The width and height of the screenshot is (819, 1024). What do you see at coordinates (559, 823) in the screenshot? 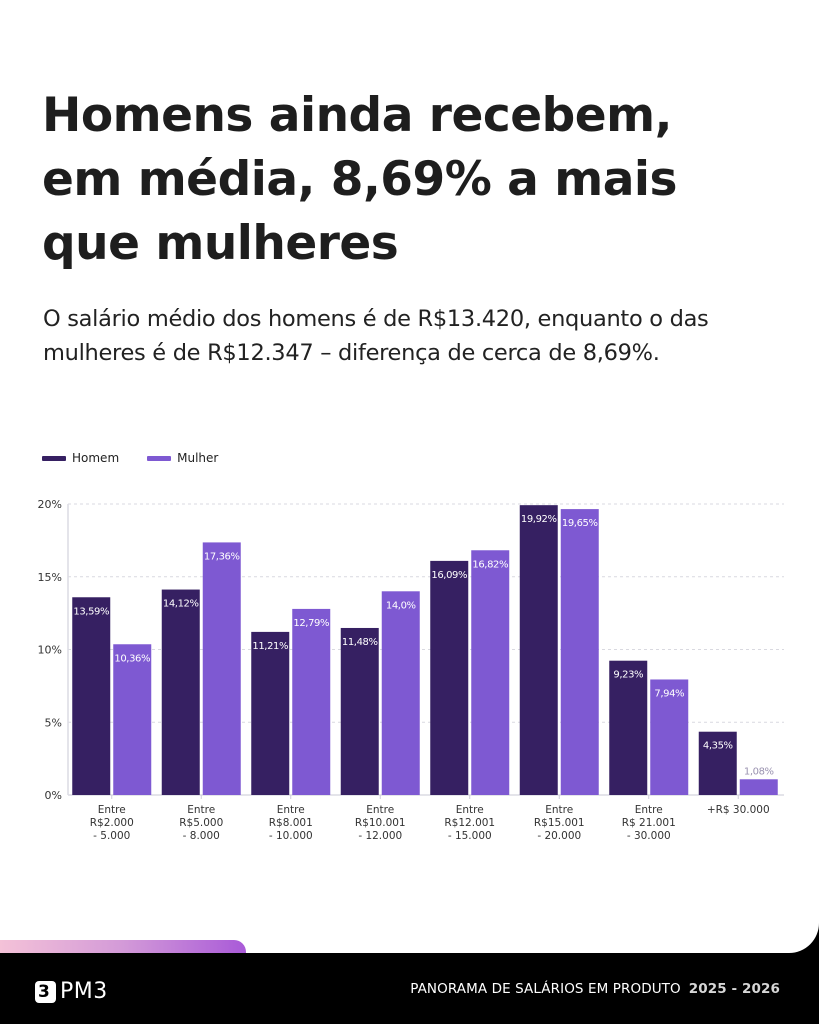
I see `x-tick-label: R$15.001` at bounding box center [559, 823].